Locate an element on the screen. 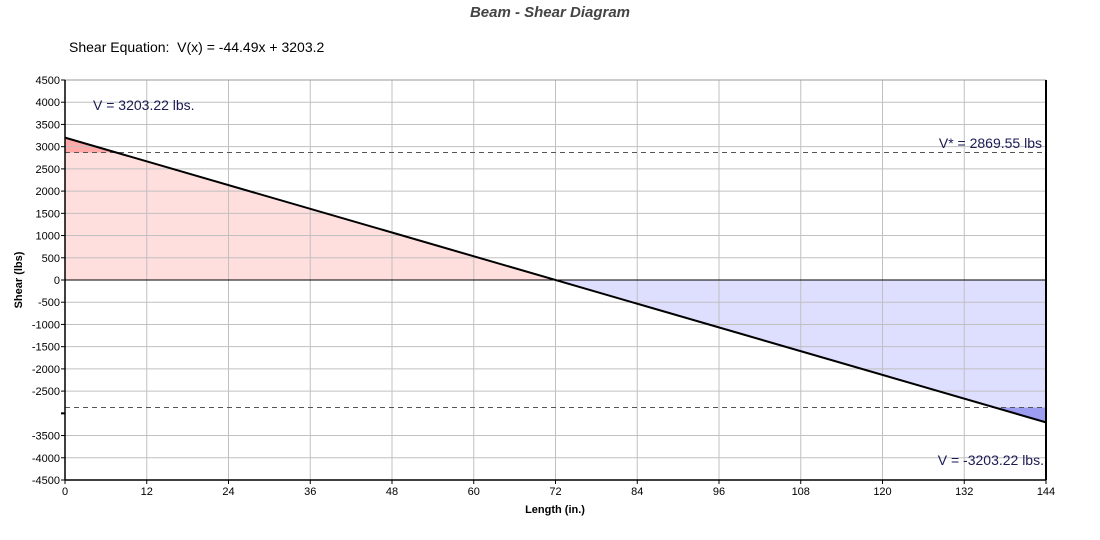 The height and width of the screenshot is (540, 1100). y-tick-label: 4000 is located at coordinates (48, 103).